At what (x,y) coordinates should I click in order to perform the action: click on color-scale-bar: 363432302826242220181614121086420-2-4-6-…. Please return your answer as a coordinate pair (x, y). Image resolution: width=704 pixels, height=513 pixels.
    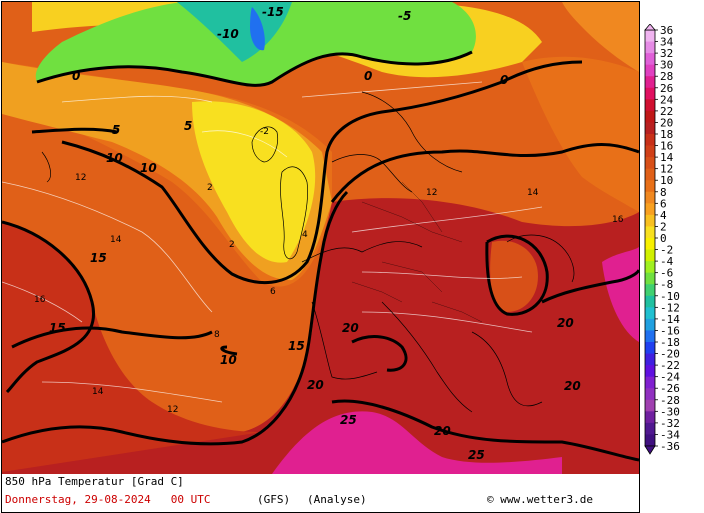
    Looking at the image, I should click on (662, 239).